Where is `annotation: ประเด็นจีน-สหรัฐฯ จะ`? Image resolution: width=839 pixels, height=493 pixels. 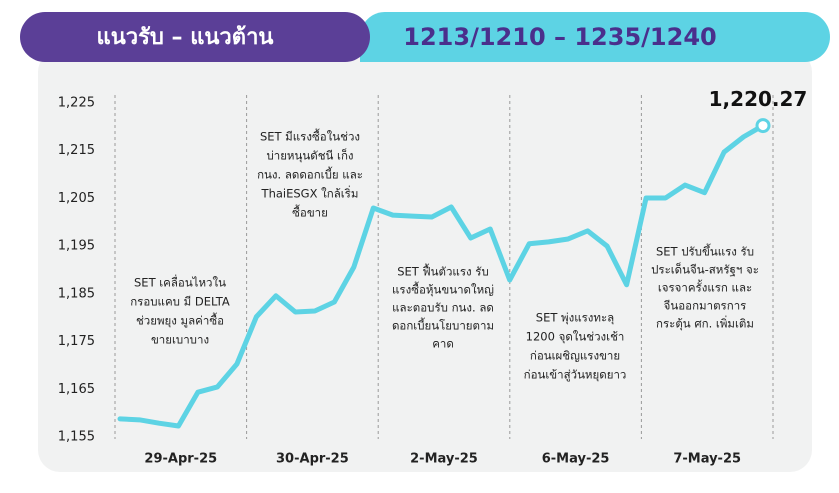
annotation: ประเด็นจีน-สหรัฐฯ จะ is located at coordinates (705, 269).